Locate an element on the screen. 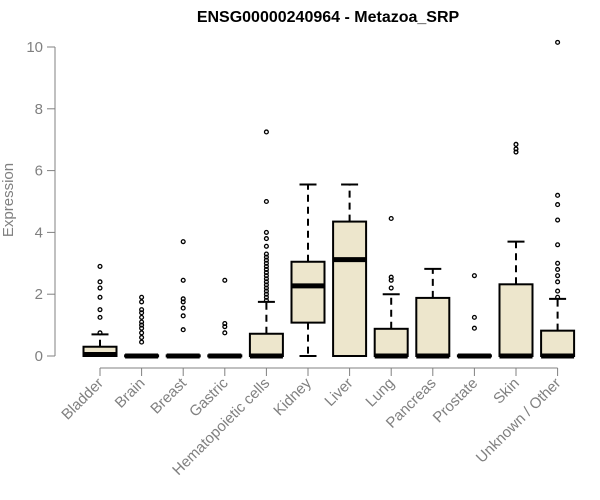 The height and width of the screenshot is (500, 600). y-axis-label: Expression is located at coordinates (8, 200).